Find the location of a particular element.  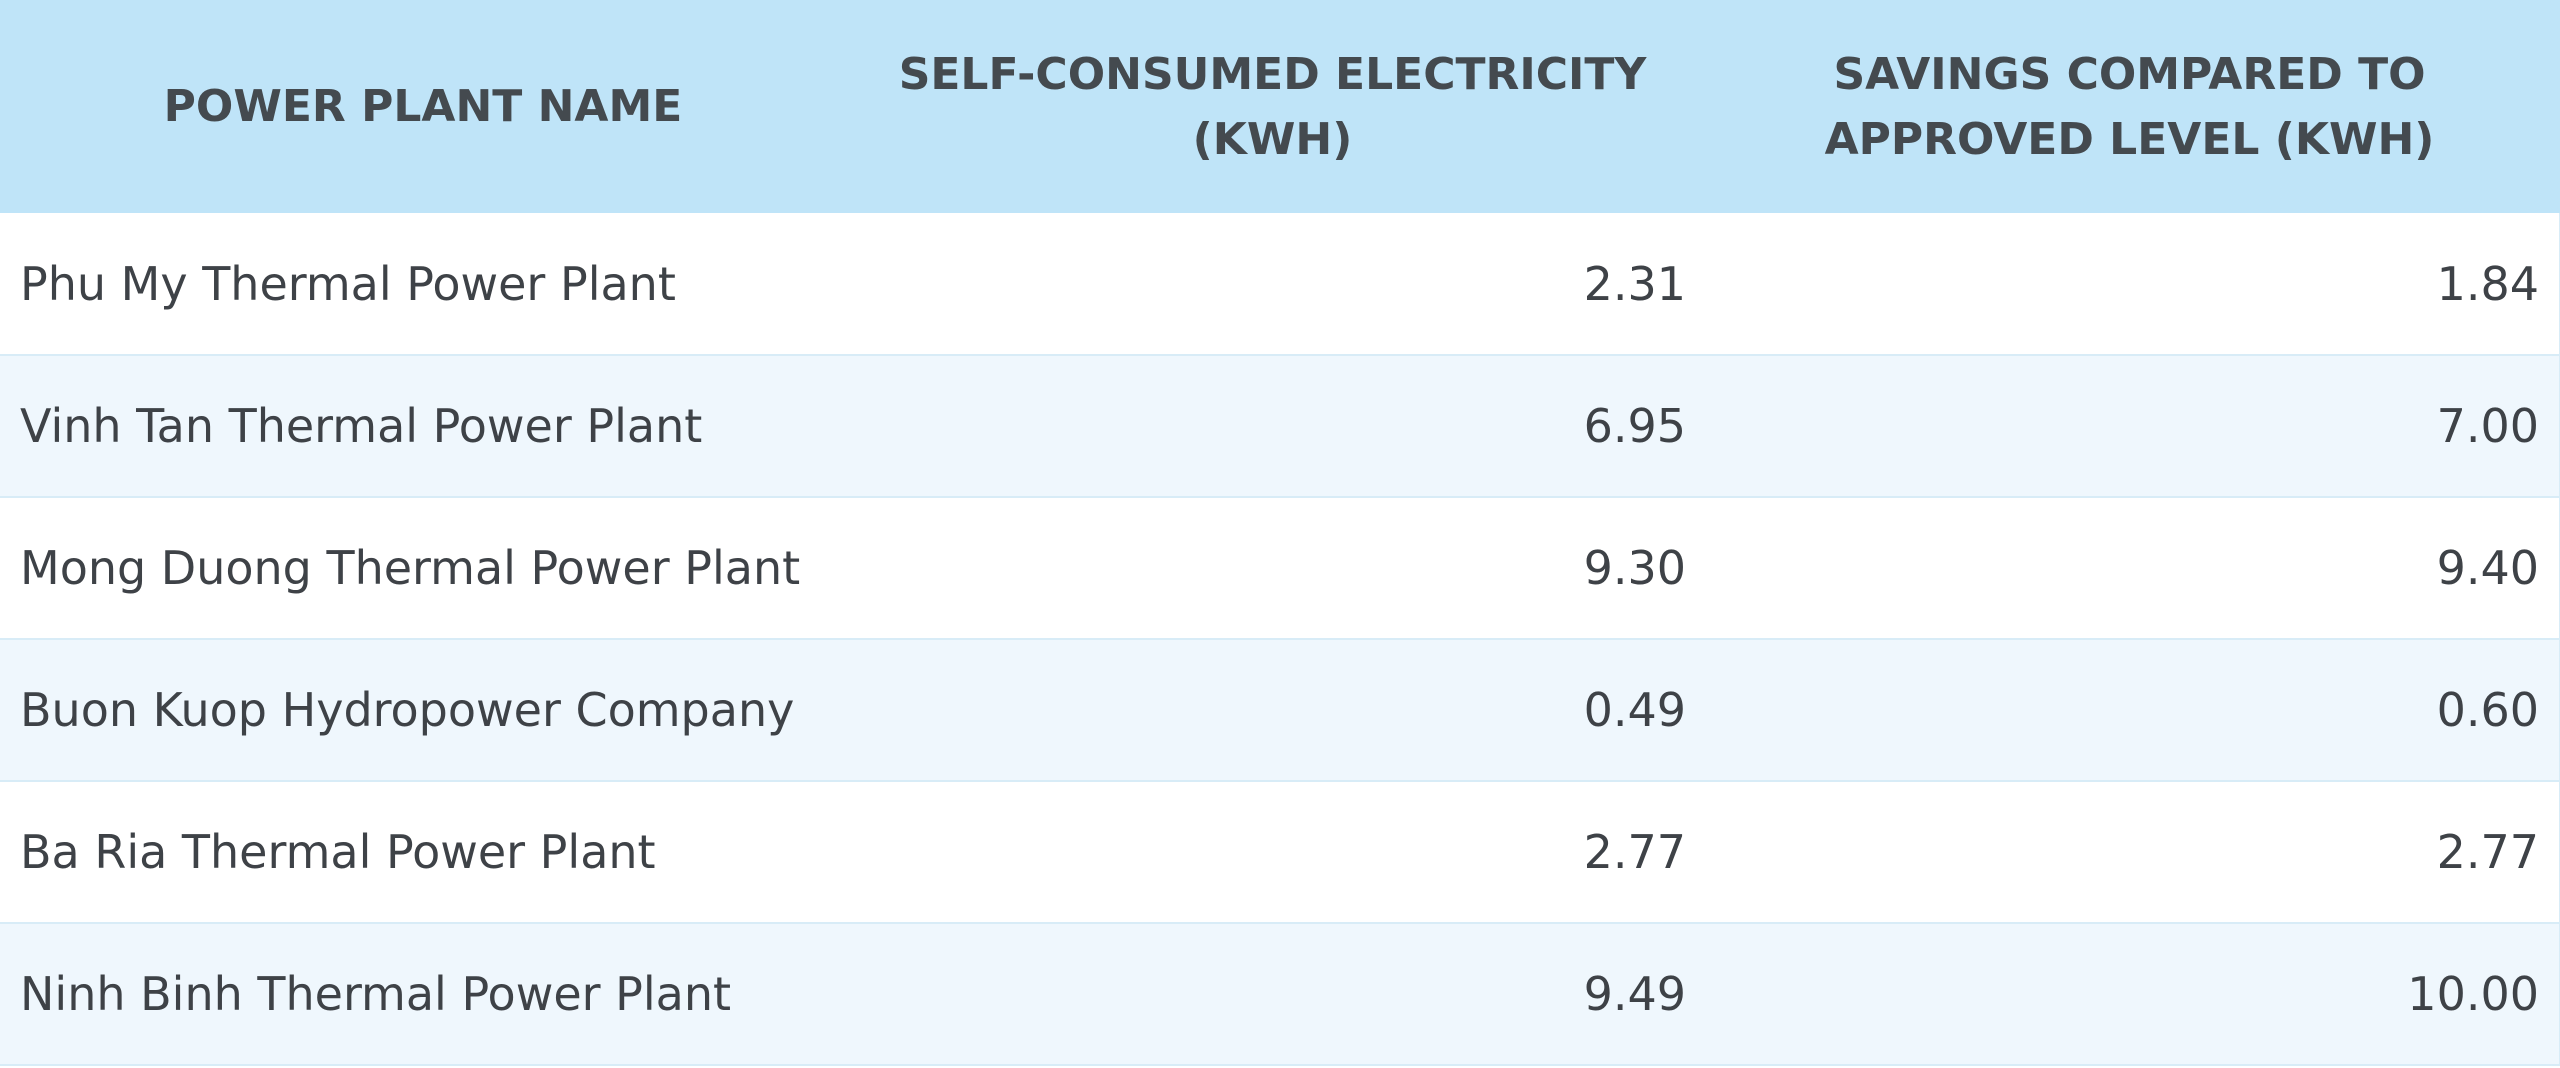

table-row: Ninh Binh Thermal Power Plant 9.49 10.00 is located at coordinates (1280, 994).